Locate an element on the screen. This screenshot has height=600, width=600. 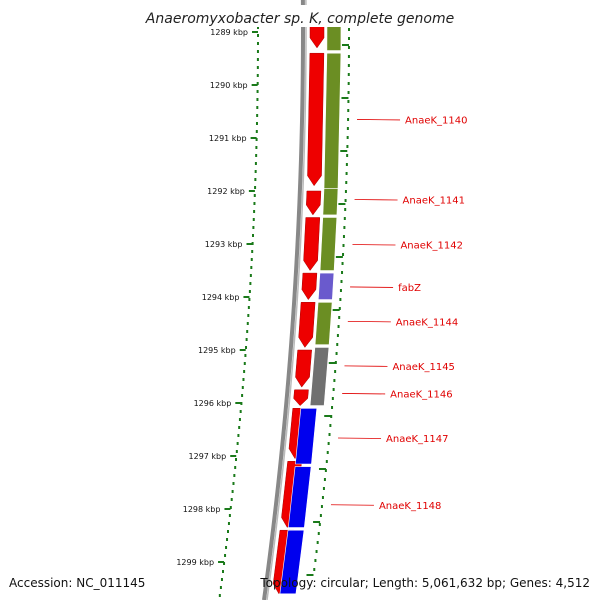
gene-label: AnaeK_1146 is located at coordinates (421, 394).